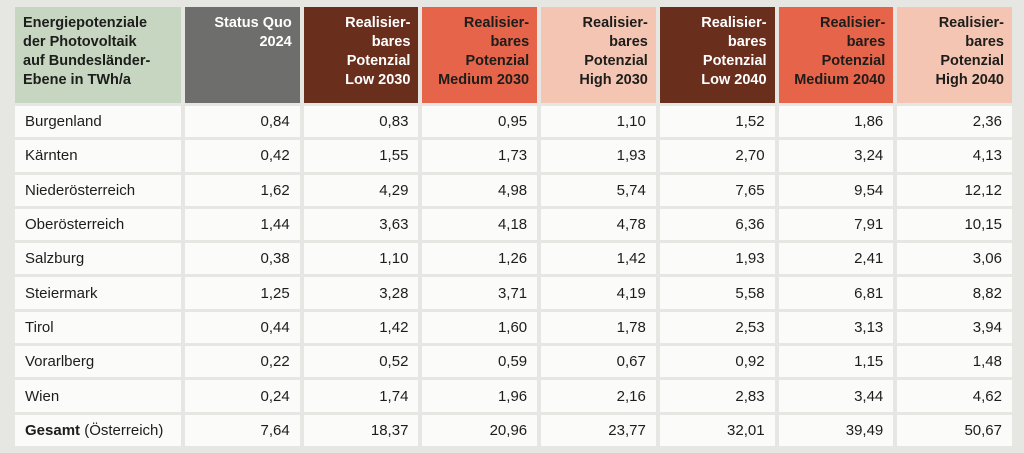 The height and width of the screenshot is (453, 1024). I want to click on value-cell: 23,77, so click(598, 430).